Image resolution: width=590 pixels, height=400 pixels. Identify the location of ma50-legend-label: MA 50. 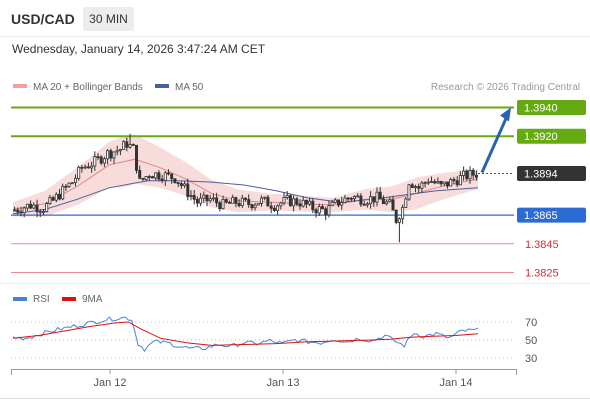
(189, 87).